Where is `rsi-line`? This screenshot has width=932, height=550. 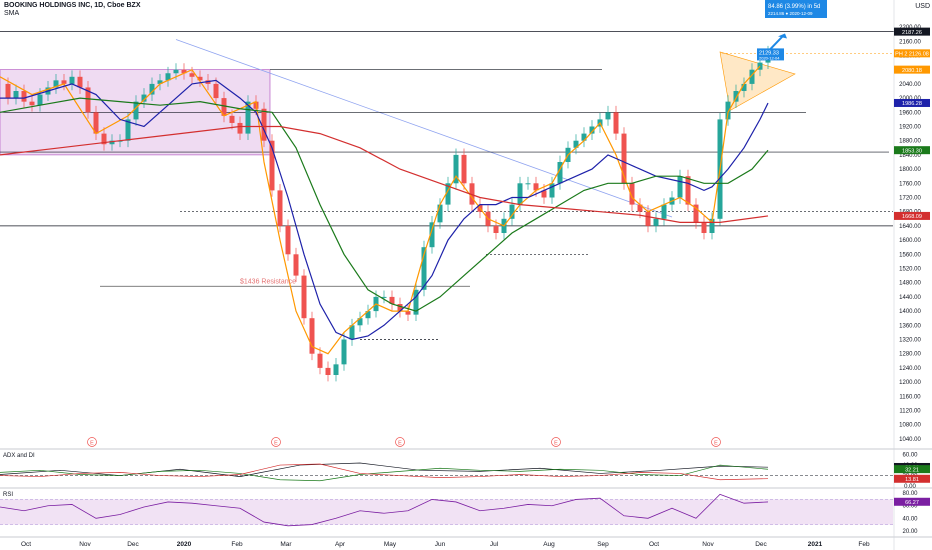 rsi-line is located at coordinates (384, 510).